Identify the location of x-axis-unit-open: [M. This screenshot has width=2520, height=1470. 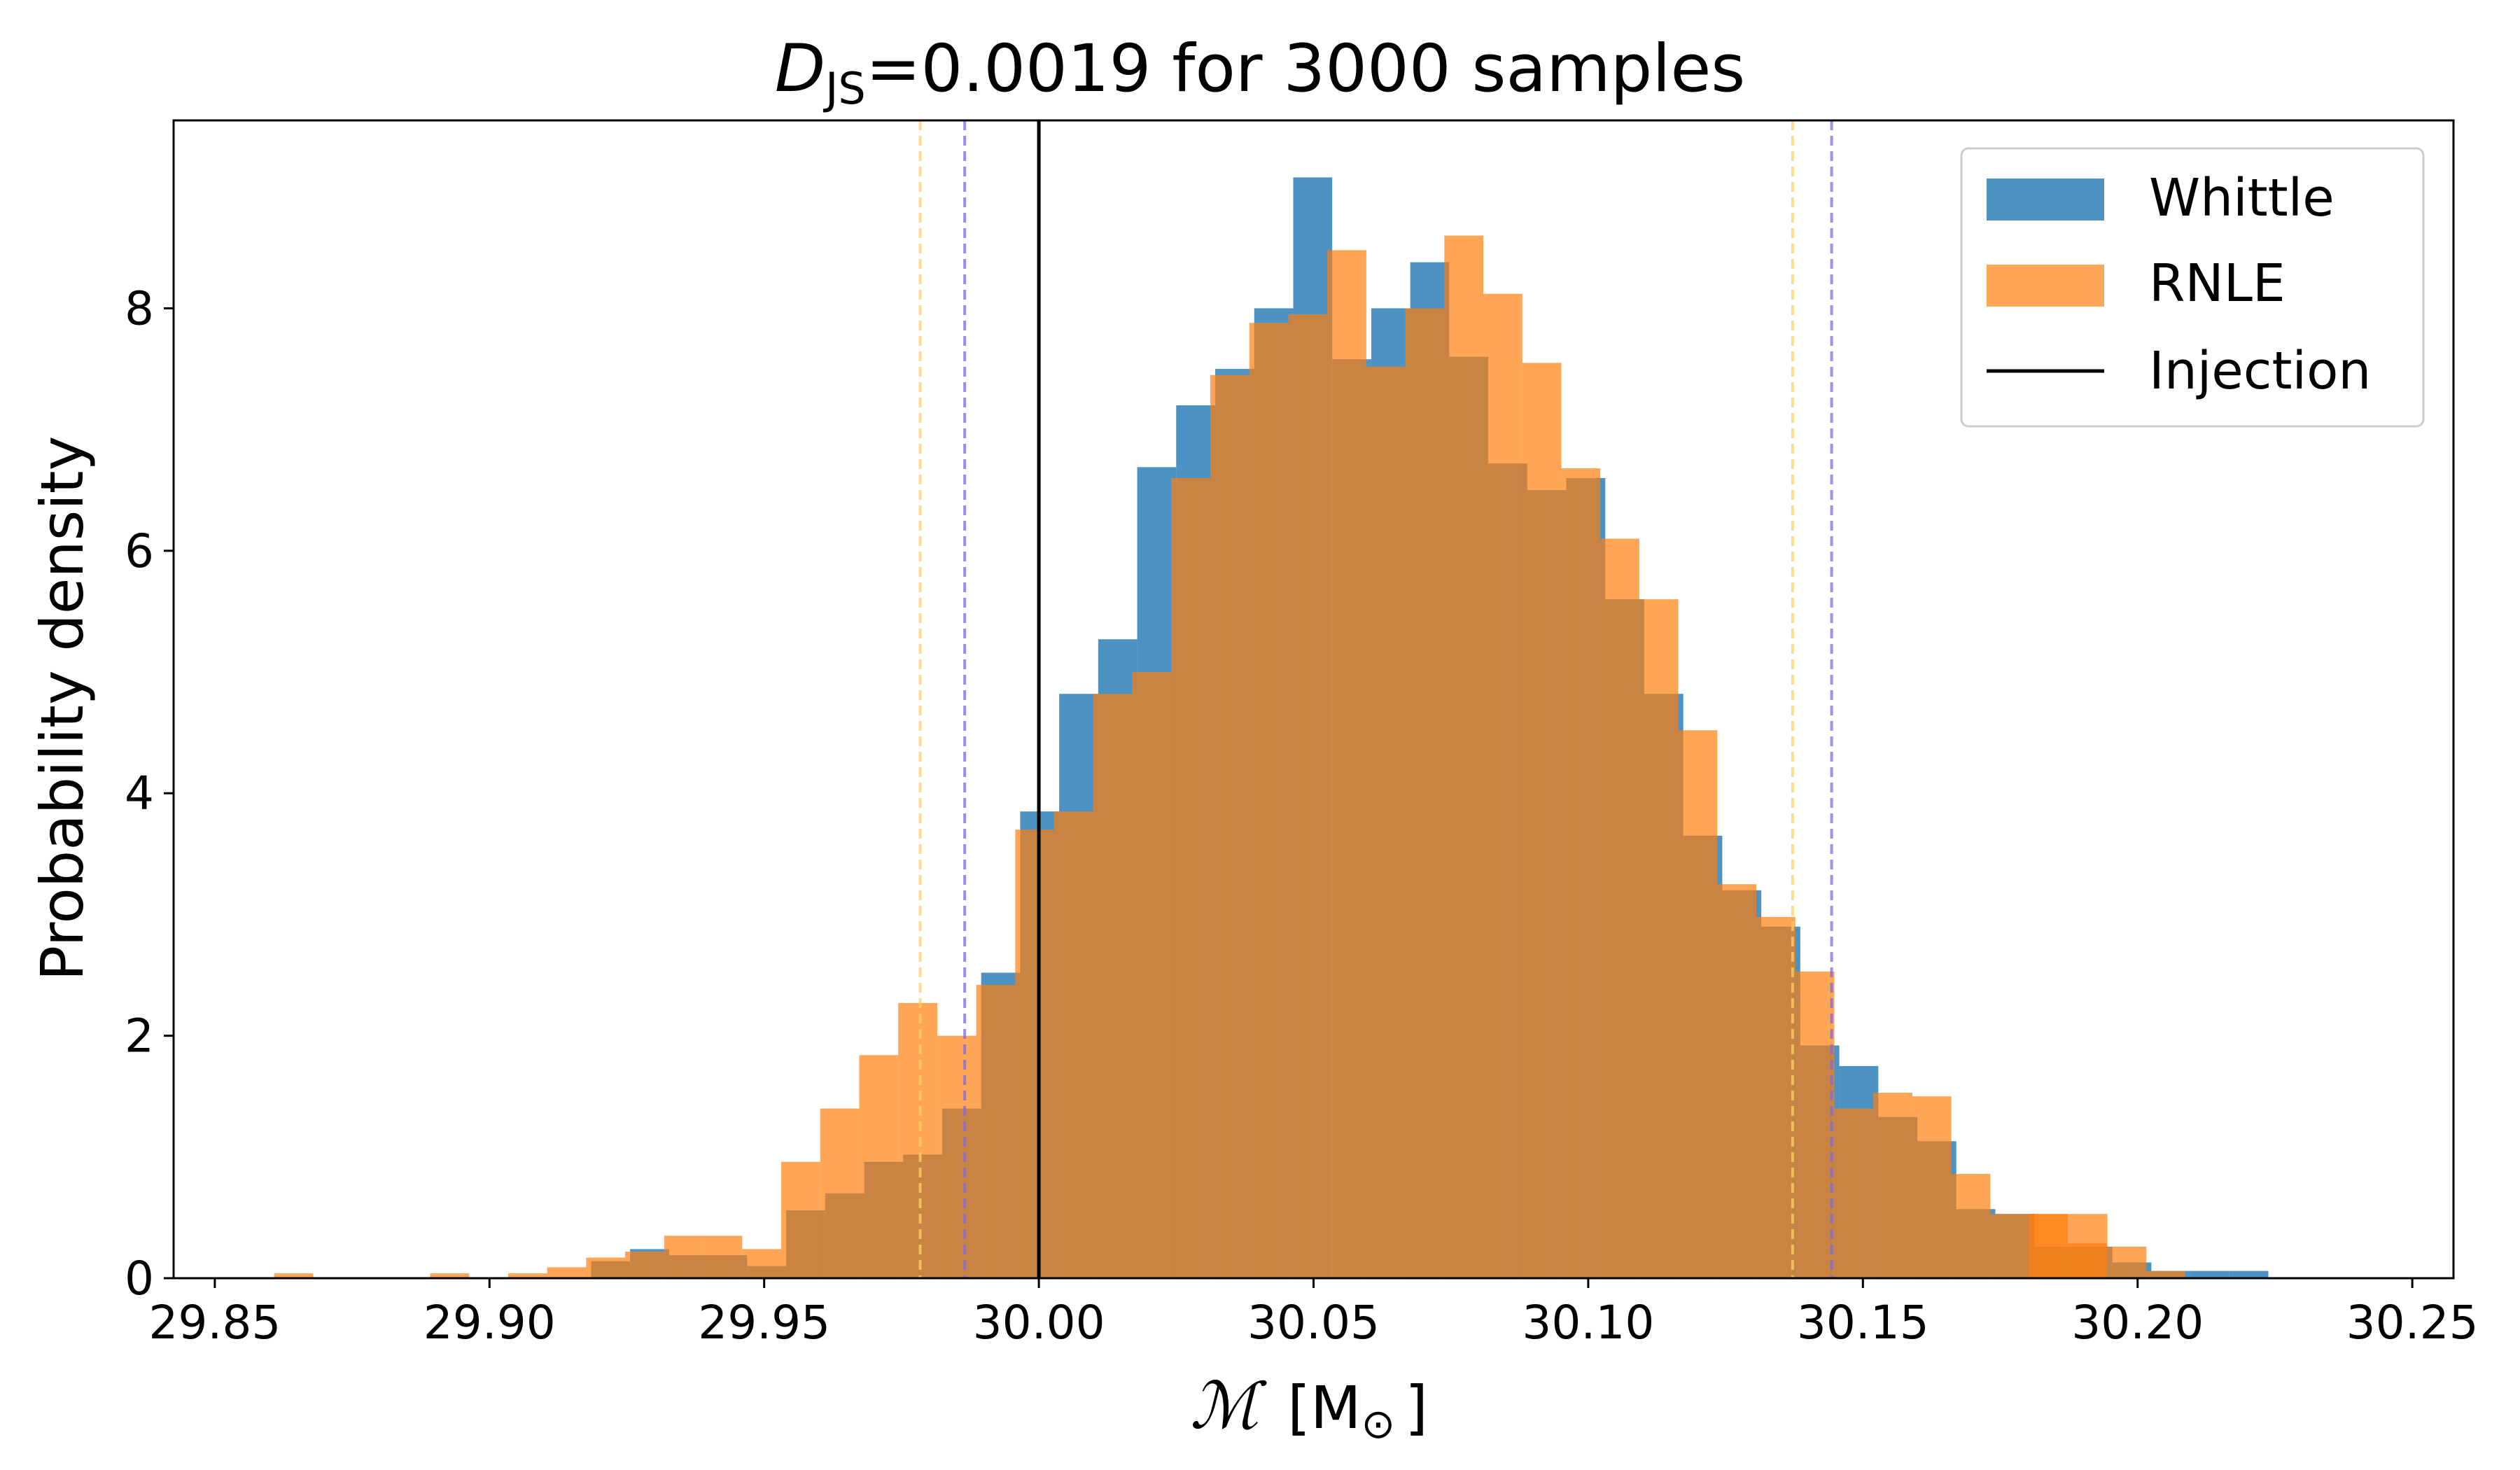
(1324, 1407).